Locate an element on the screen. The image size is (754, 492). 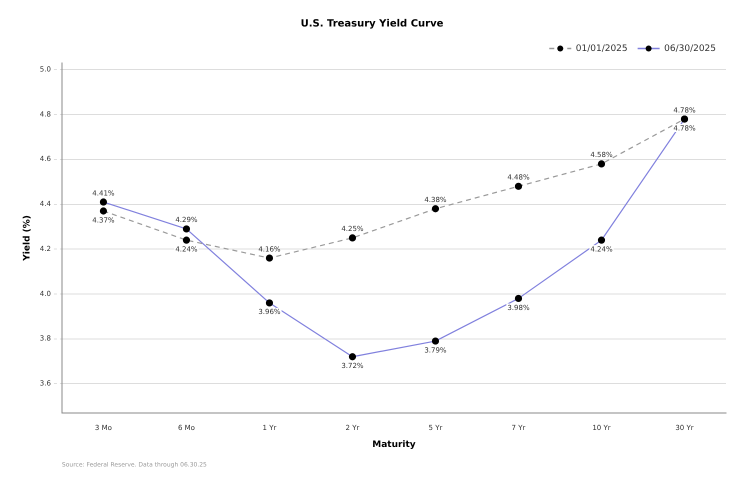
x-axis-title: Maturity is located at coordinates (394, 445).